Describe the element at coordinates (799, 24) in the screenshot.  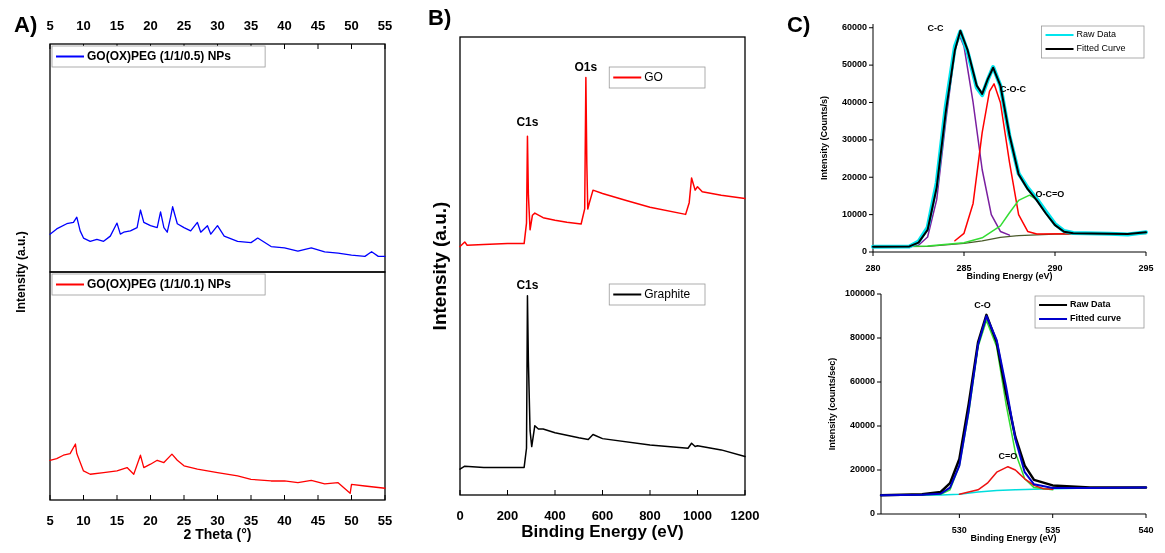
I see `chart-title: C)` at that location.